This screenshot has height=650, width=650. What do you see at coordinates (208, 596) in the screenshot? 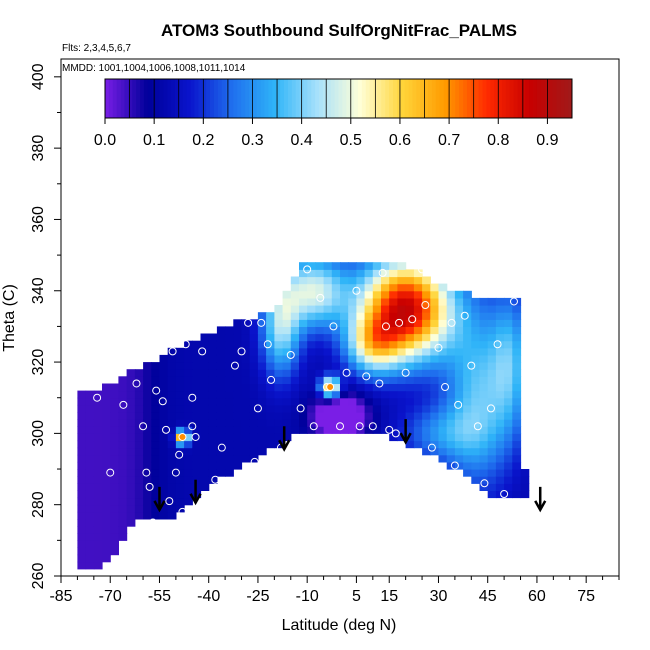
I see `x-tick-label: -40` at bounding box center [208, 596].